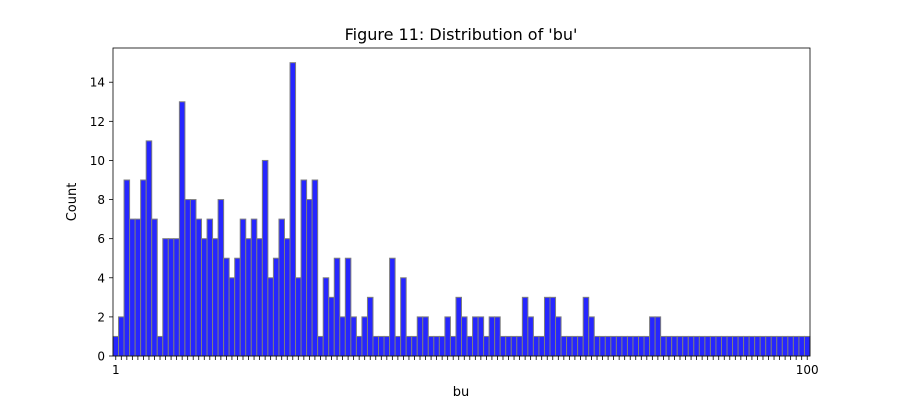 The image size is (900, 400). I want to click on y-tick-label: 0, so click(101, 357).